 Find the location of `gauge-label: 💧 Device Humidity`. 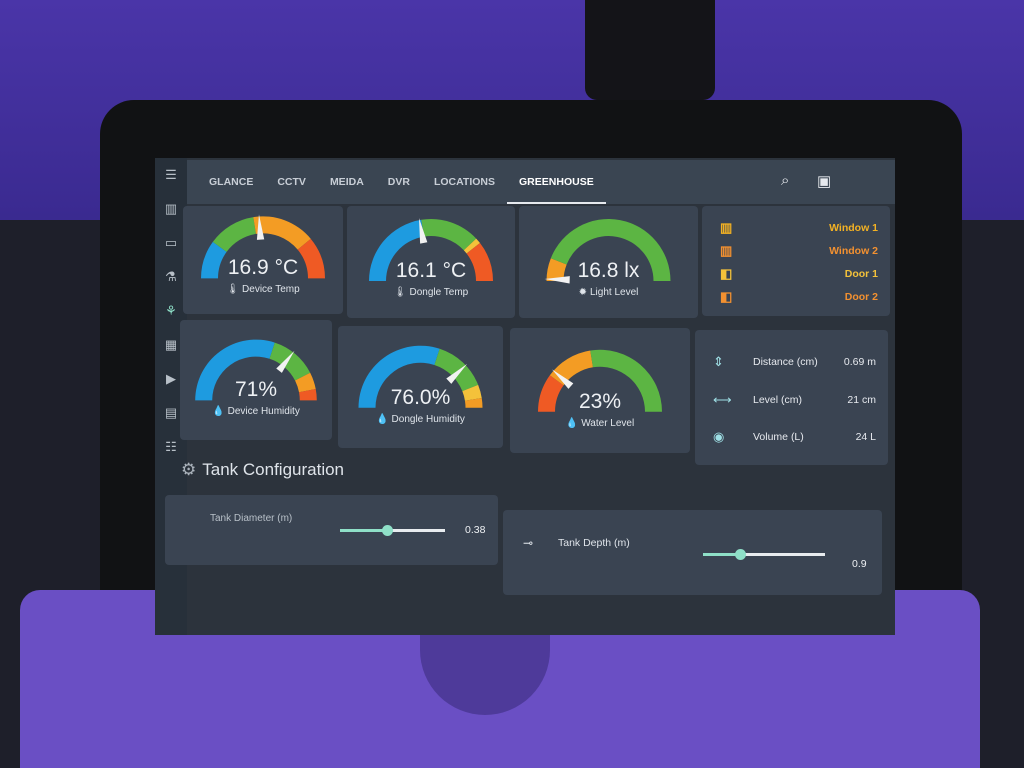

gauge-label: 💧 Device Humidity is located at coordinates (256, 412).